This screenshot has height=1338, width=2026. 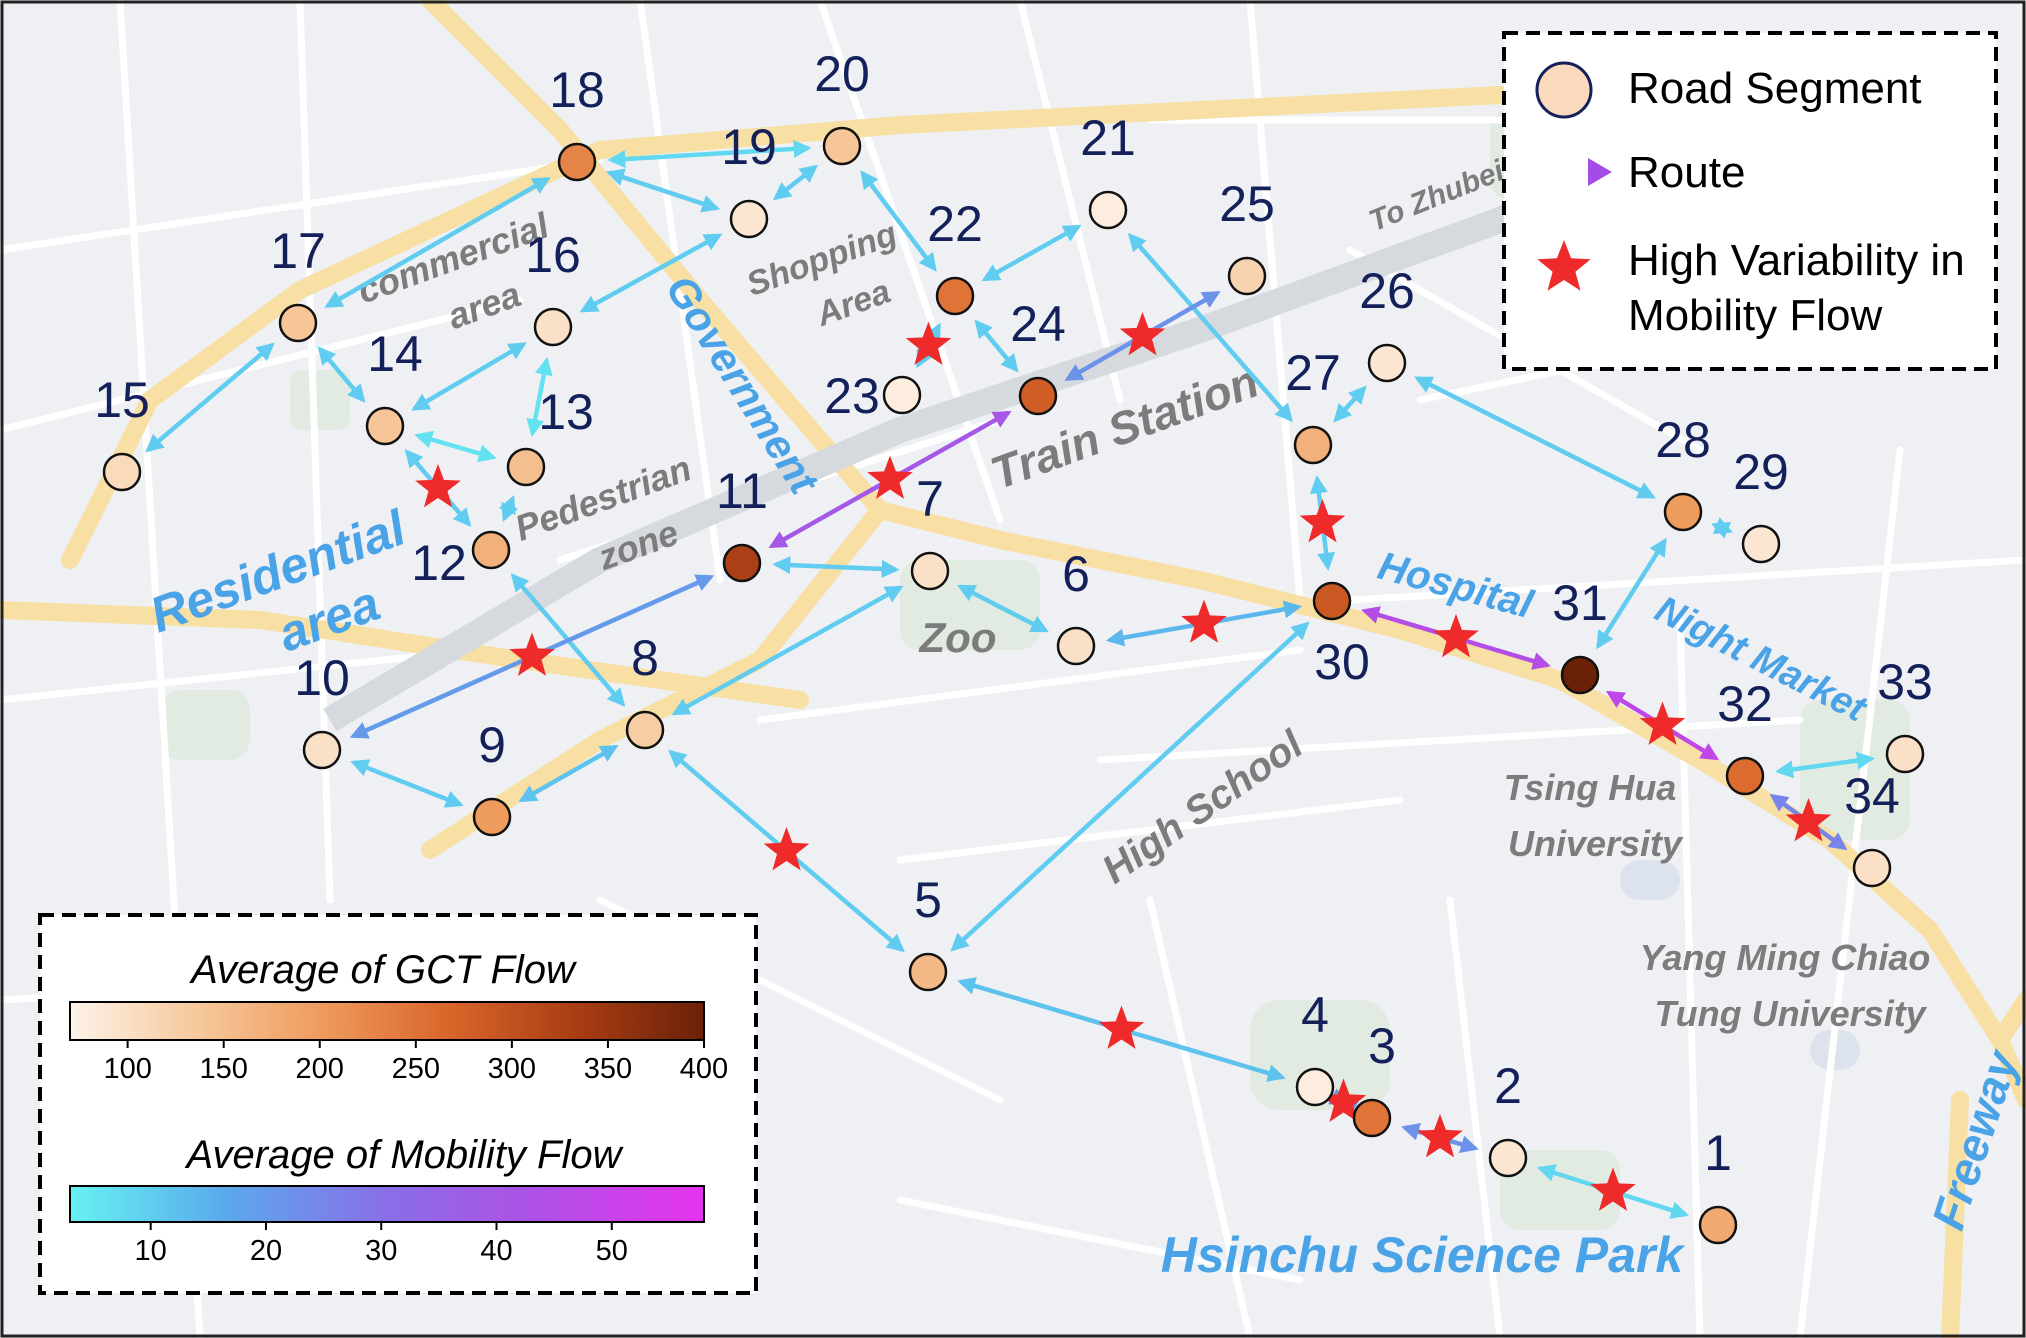 What do you see at coordinates (1872, 796) in the screenshot?
I see `road-segment-label-34: 34` at bounding box center [1872, 796].